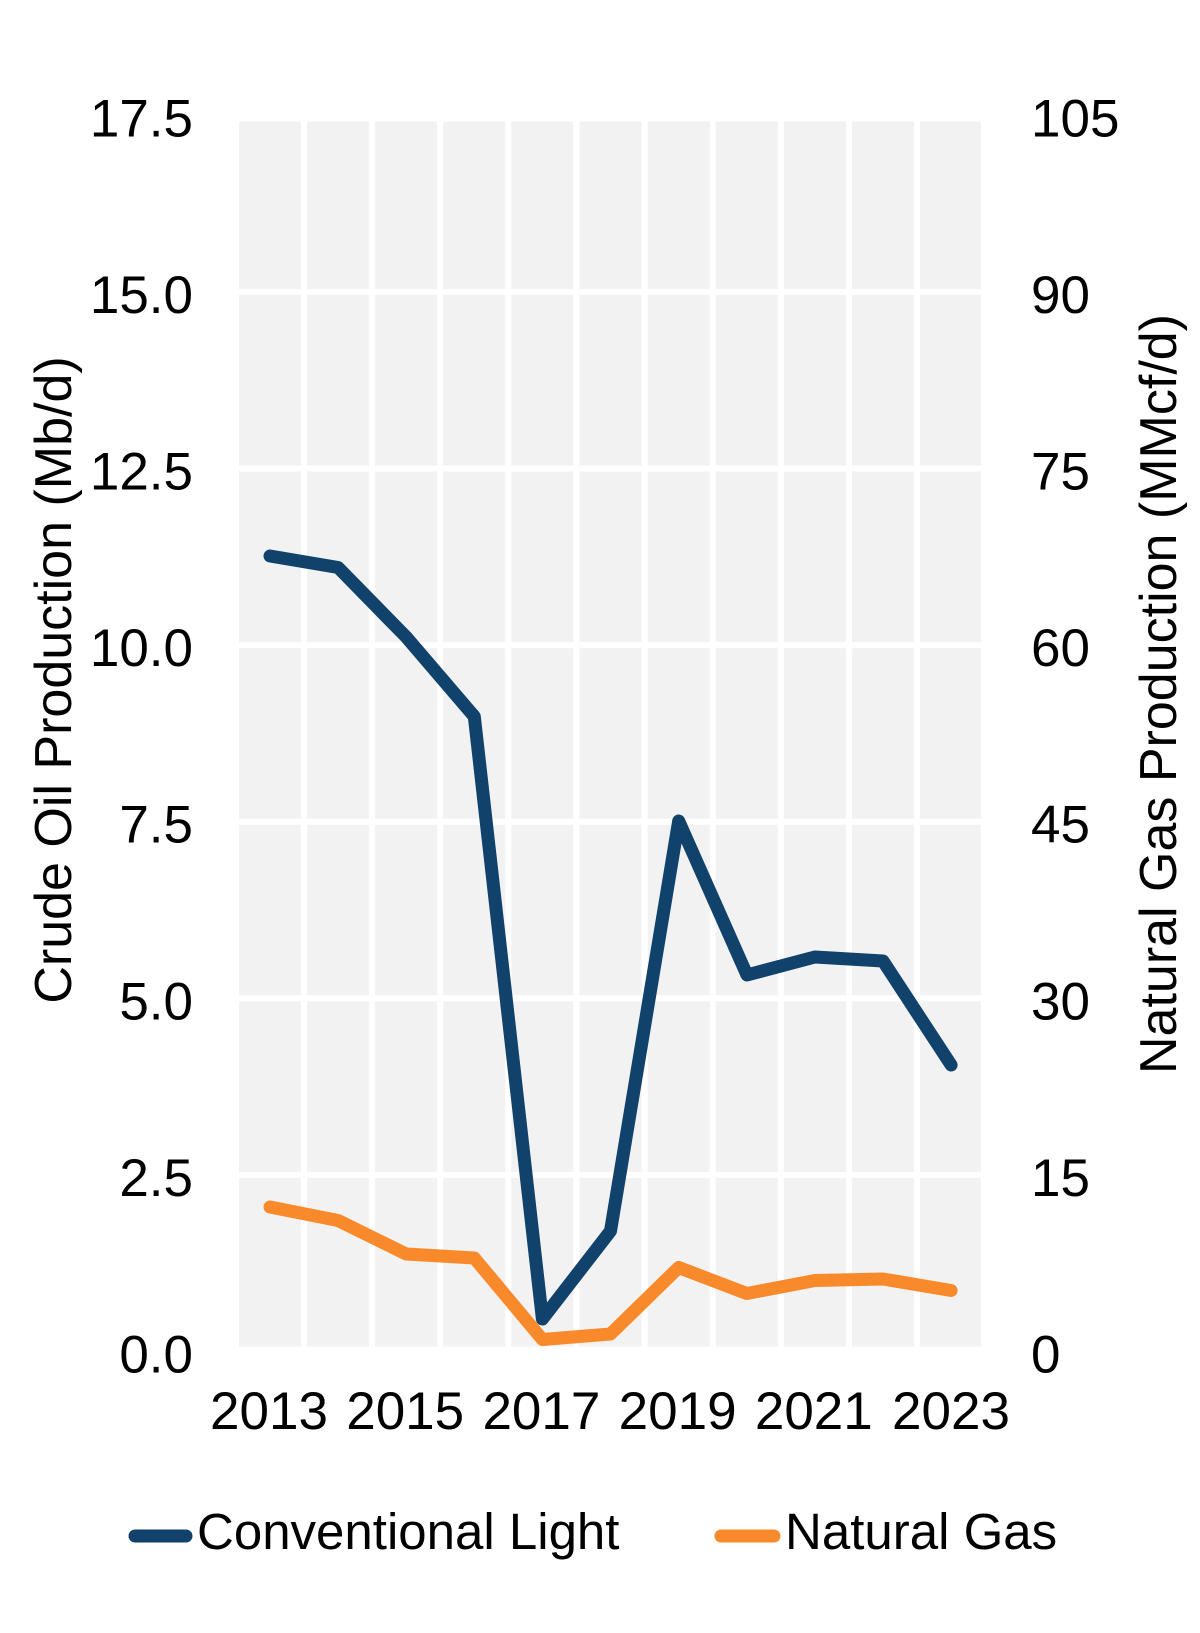 This screenshot has height=1633, width=1200. Describe the element at coordinates (1045, 1355) in the screenshot. I see `svg-text: 0` at that location.